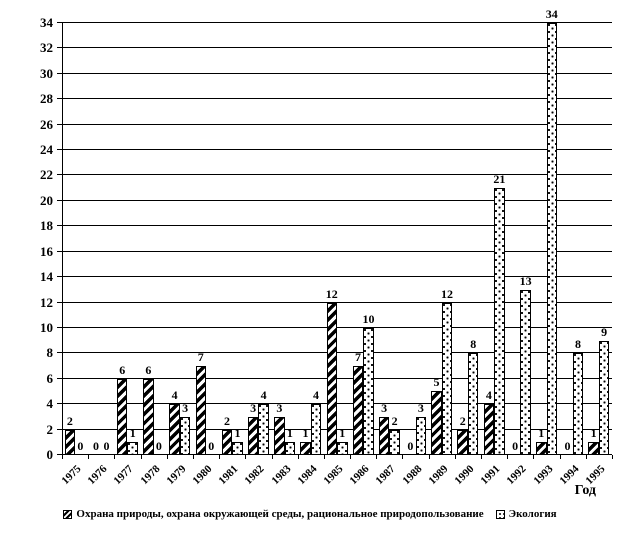 The width and height of the screenshot is (620, 540). I want to click on bar-value-label: 8, so click(473, 344).